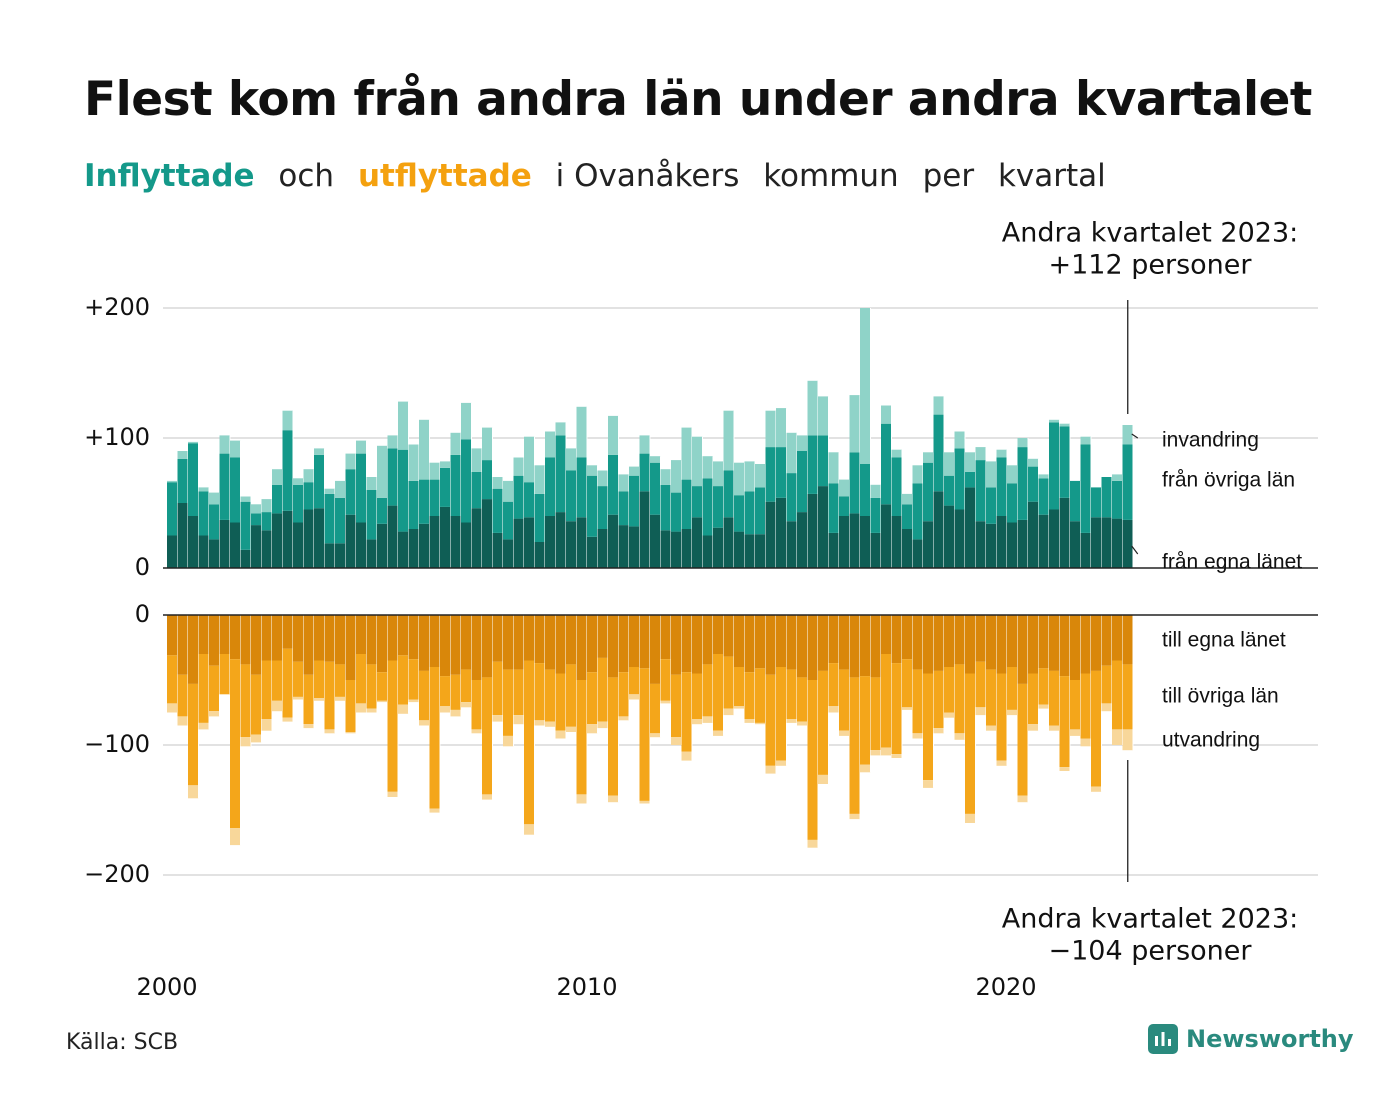 The image size is (1400, 1120). What do you see at coordinates (1005, 987) in the screenshot?
I see `x-tick-label: 2020` at bounding box center [1005, 987].